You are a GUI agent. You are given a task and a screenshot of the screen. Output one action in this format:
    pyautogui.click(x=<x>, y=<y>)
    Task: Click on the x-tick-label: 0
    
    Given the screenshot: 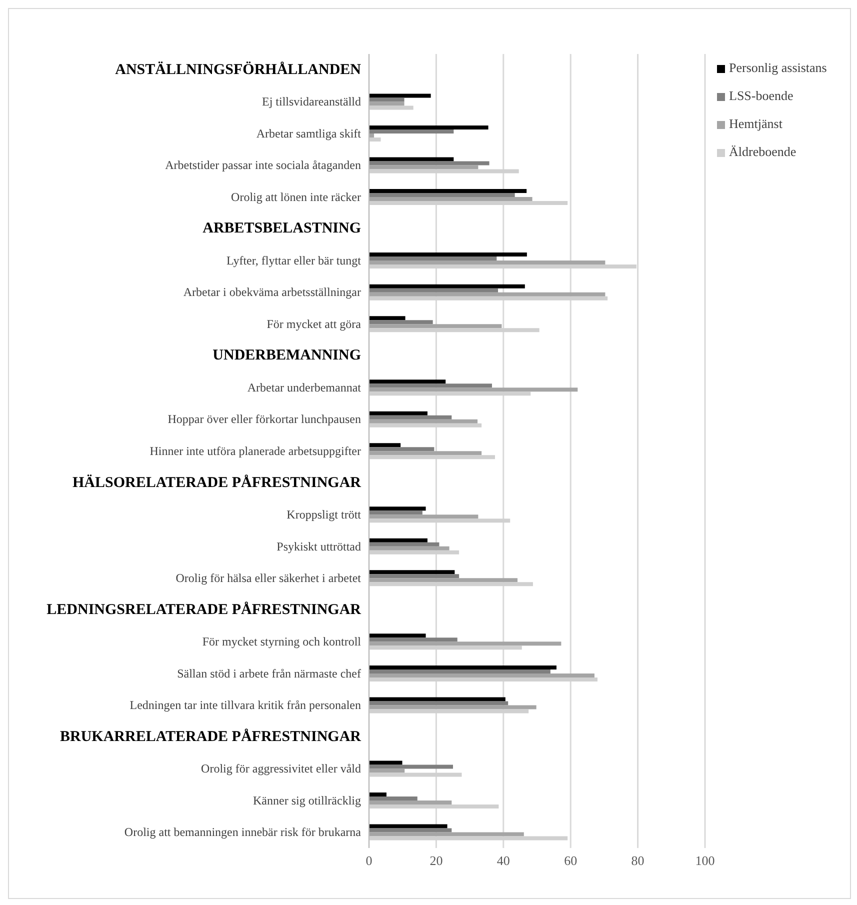 What is the action you would take?
    pyautogui.click(x=369, y=860)
    